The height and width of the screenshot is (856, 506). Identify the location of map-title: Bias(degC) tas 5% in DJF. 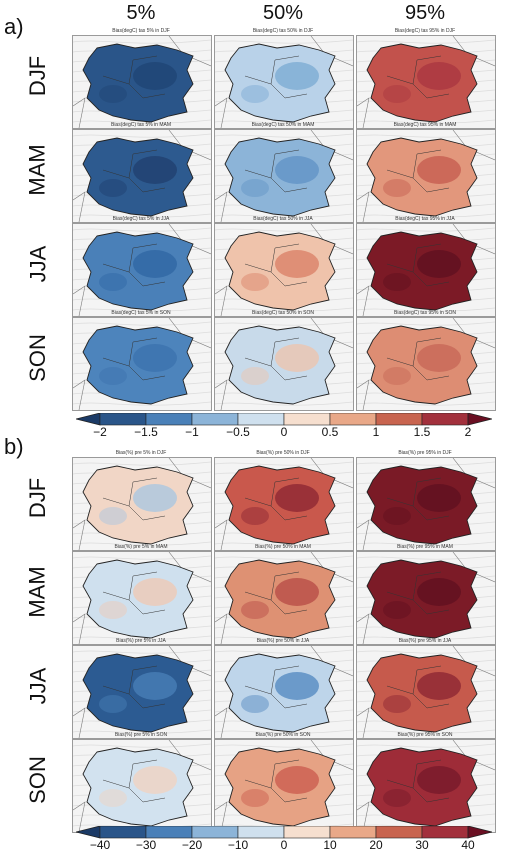
(141, 31).